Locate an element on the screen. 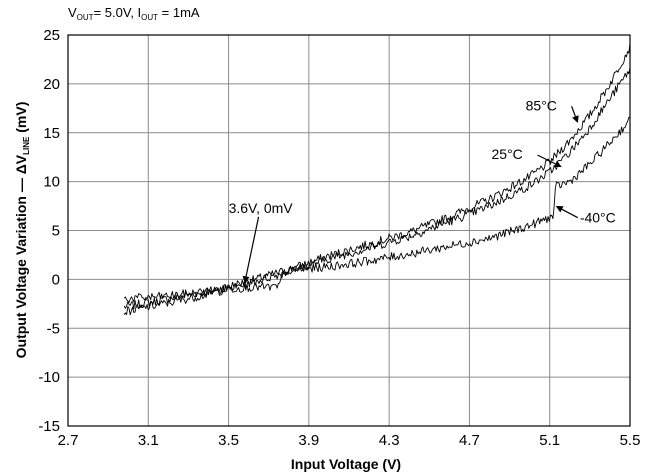  x-tick-labels: 2.7 3.1 3.5 3.9 4.3 4.7 5.1 5.5 is located at coordinates (349, 440).